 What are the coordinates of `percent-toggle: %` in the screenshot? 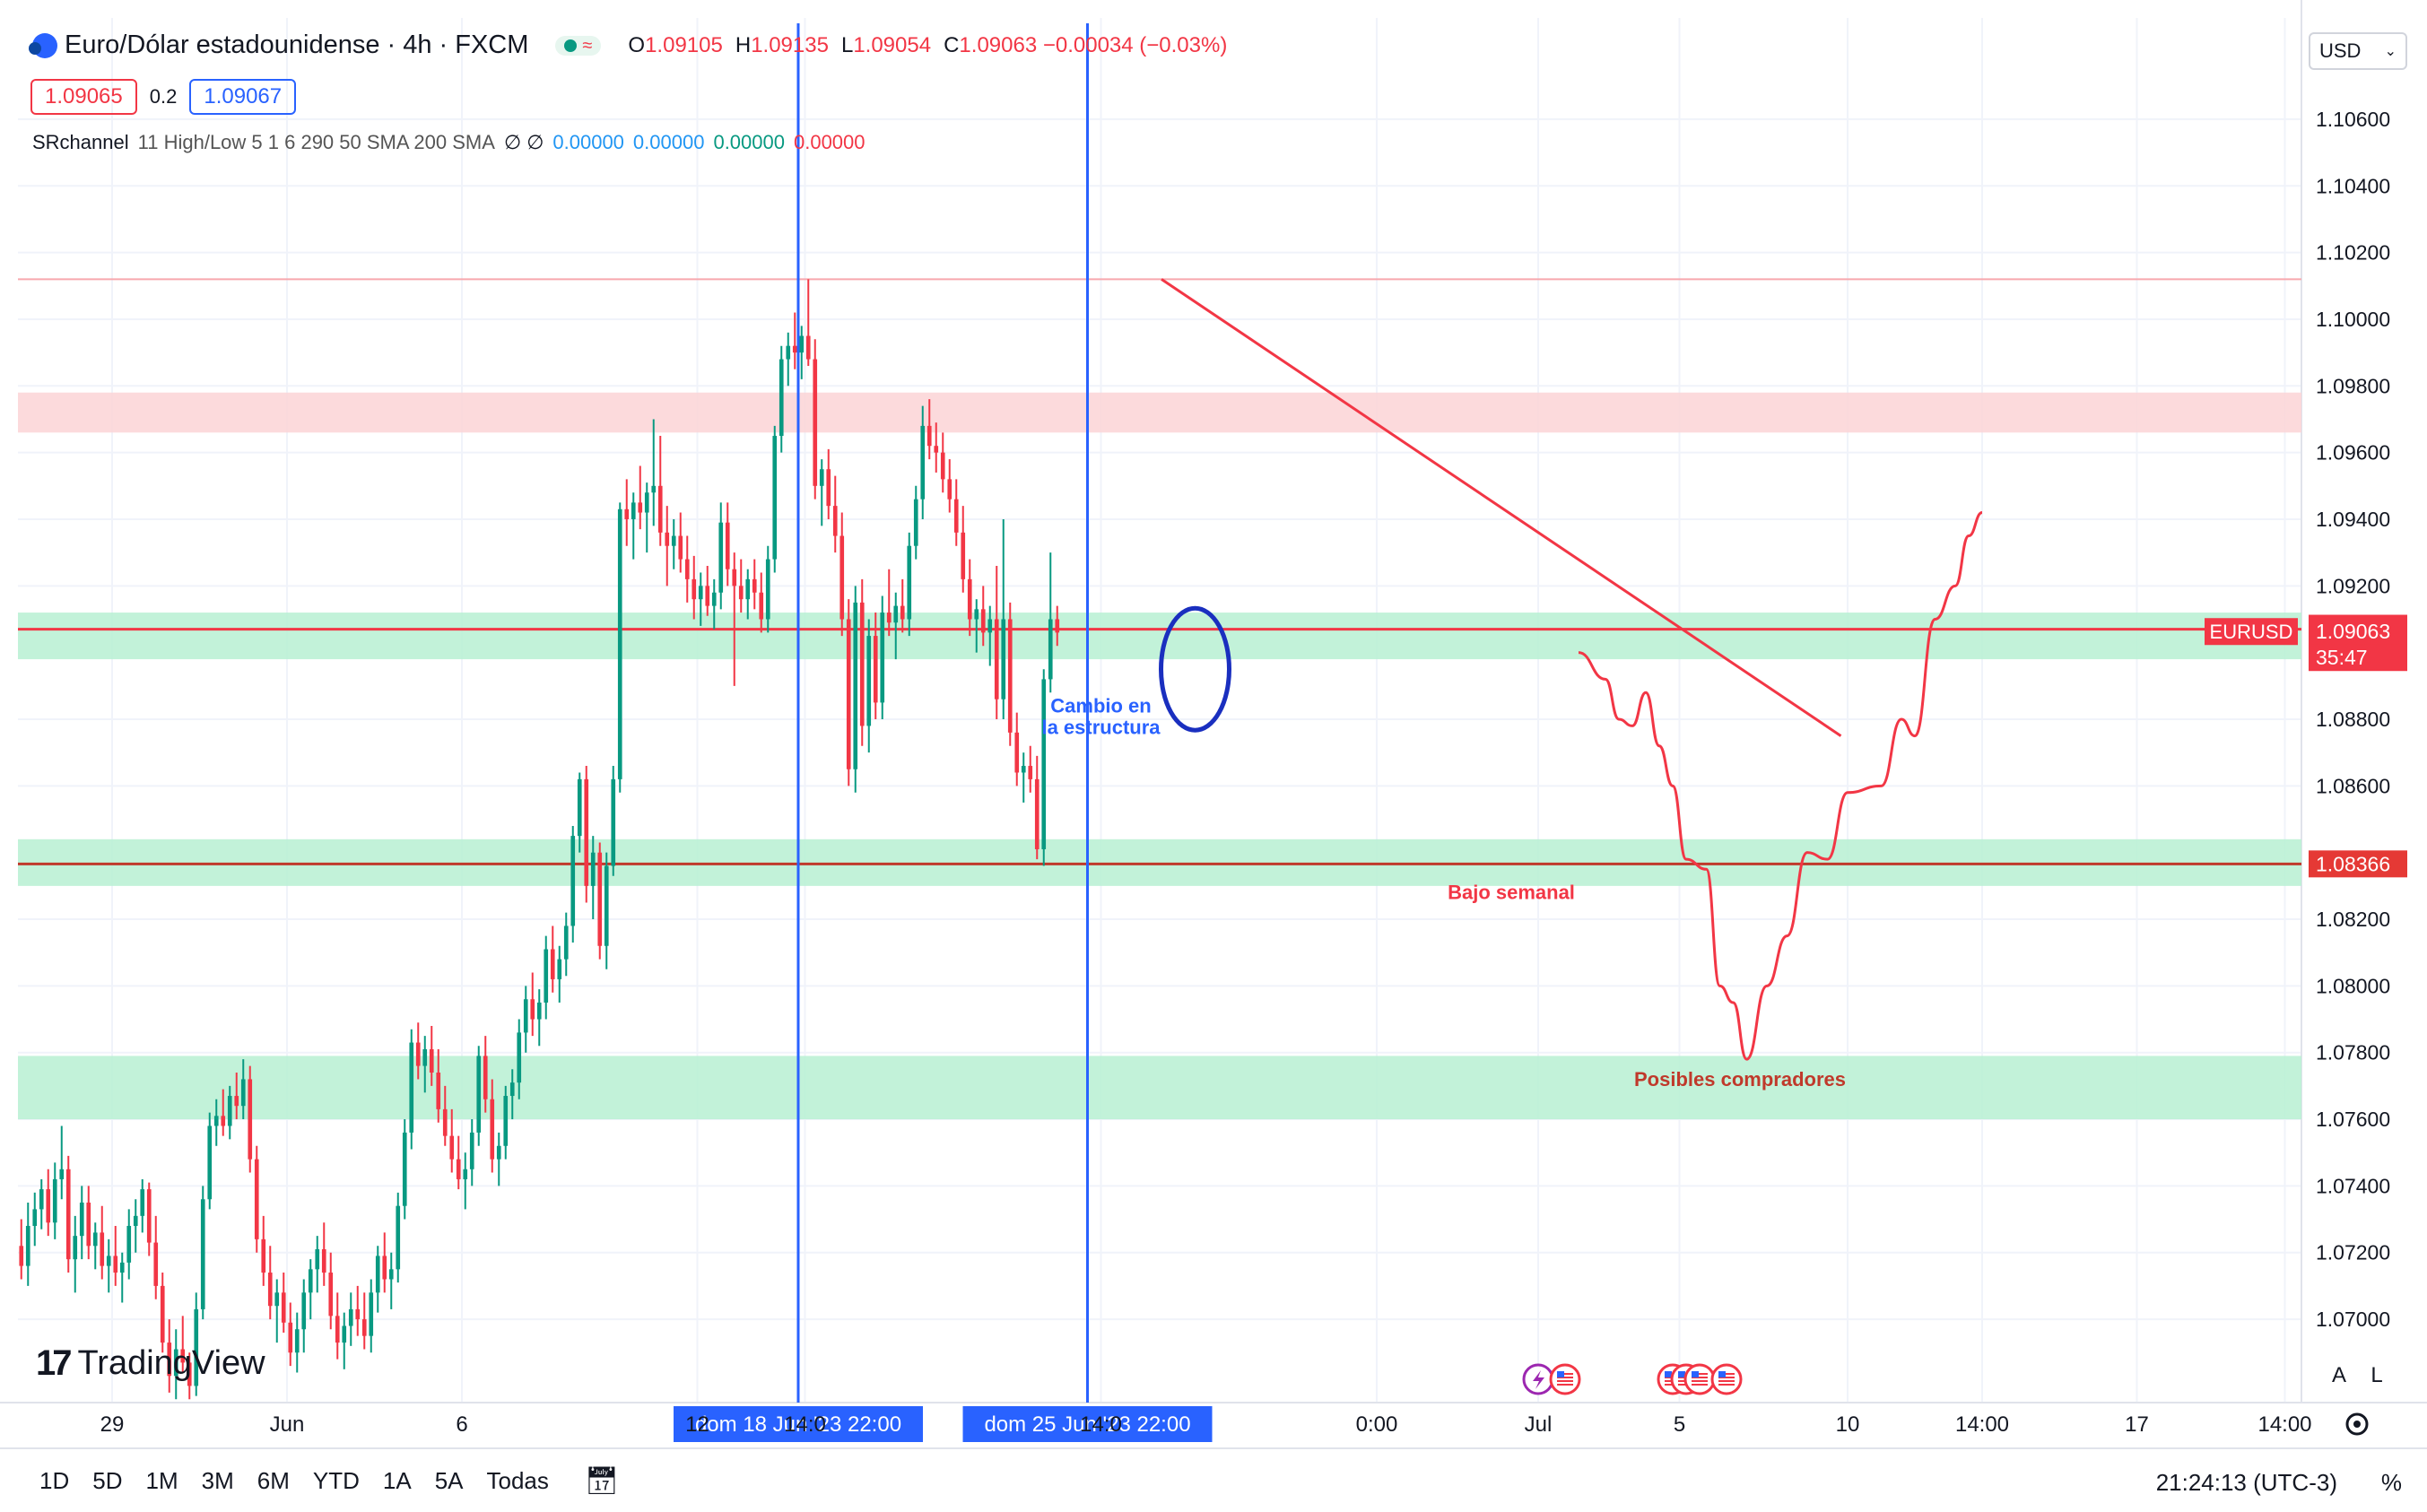 It's located at (2391, 1482).